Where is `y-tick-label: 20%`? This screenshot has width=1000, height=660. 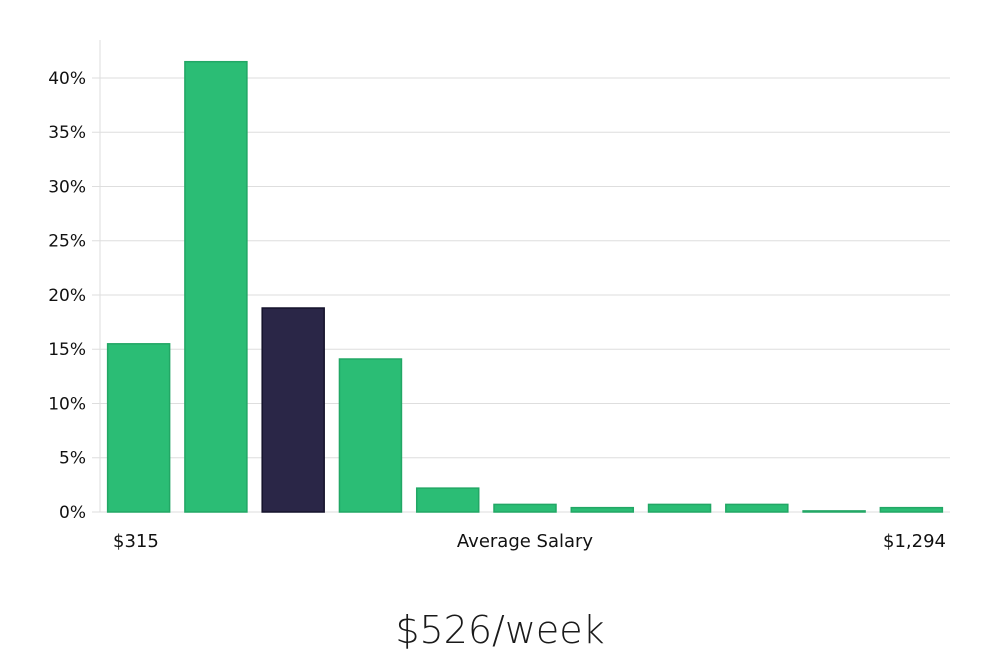
y-tick-label: 20% is located at coordinates (67, 296).